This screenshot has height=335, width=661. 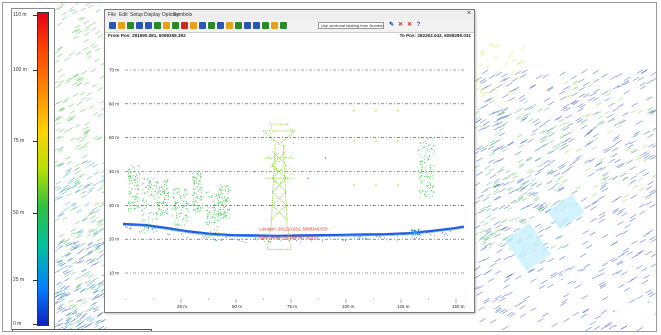 I want to click on zoom-out-icon, so click(x=148, y=25).